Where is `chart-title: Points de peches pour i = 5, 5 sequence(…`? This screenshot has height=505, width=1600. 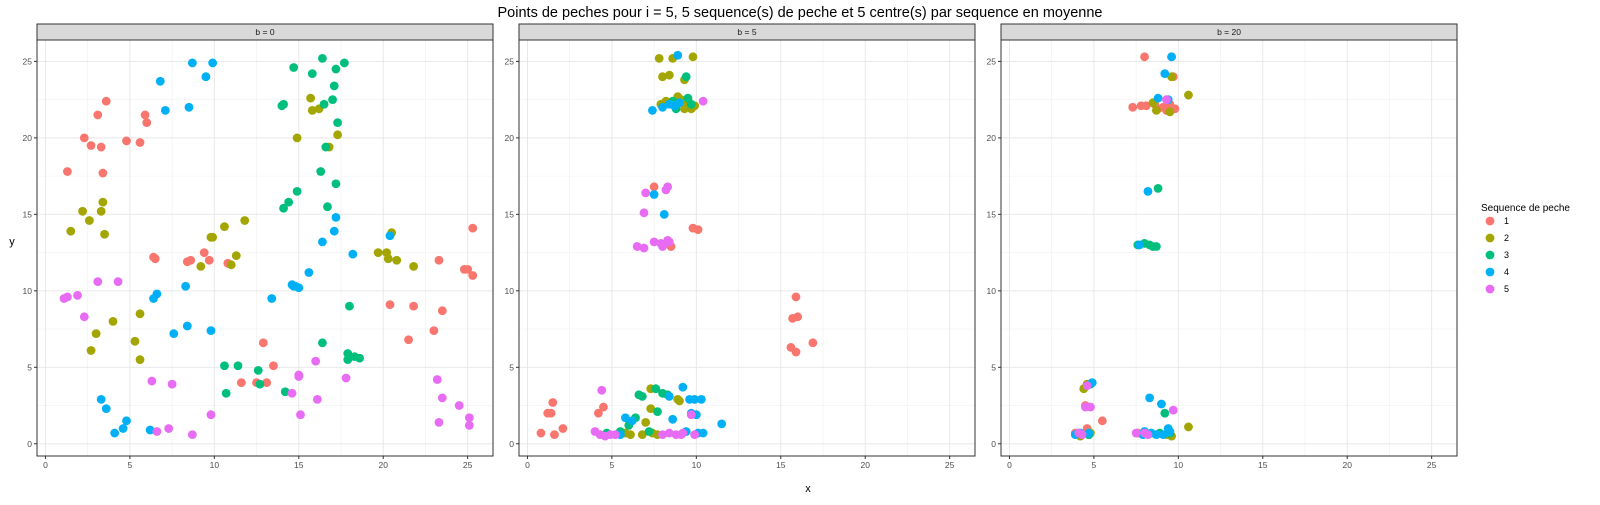
chart-title: Points de peches pour i = 5, 5 sequence(… is located at coordinates (800, 13).